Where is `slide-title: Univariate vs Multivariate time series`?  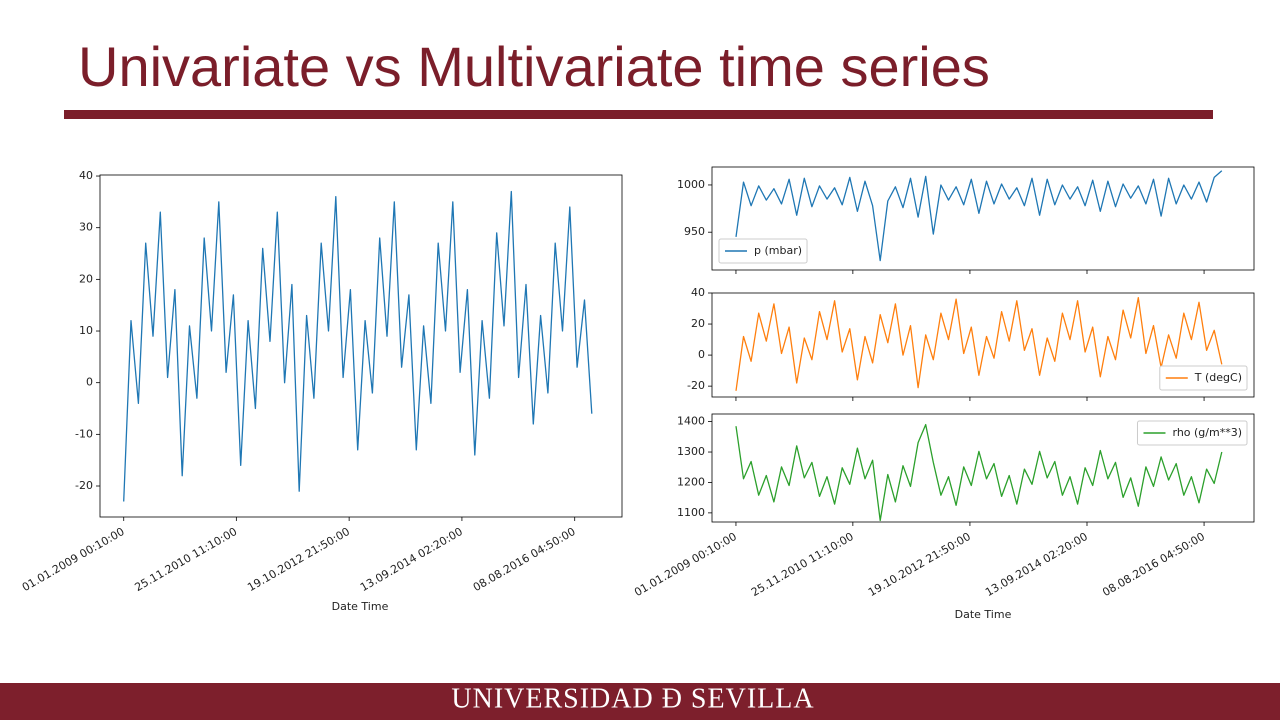
slide-title: Univariate vs Multivariate time series is located at coordinates (534, 66).